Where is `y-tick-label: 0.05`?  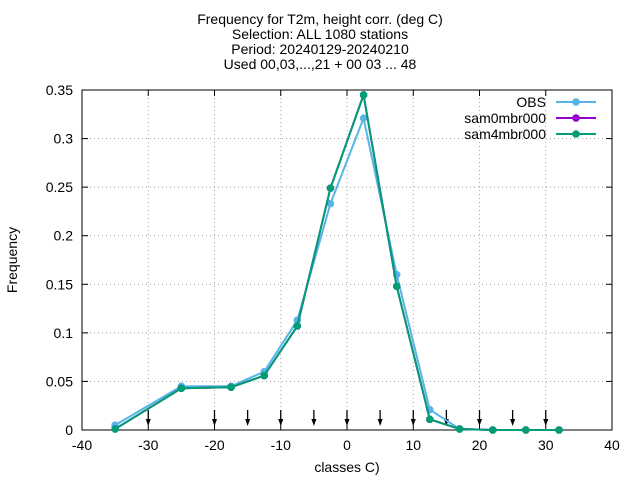
y-tick-label: 0.05 is located at coordinates (59, 381).